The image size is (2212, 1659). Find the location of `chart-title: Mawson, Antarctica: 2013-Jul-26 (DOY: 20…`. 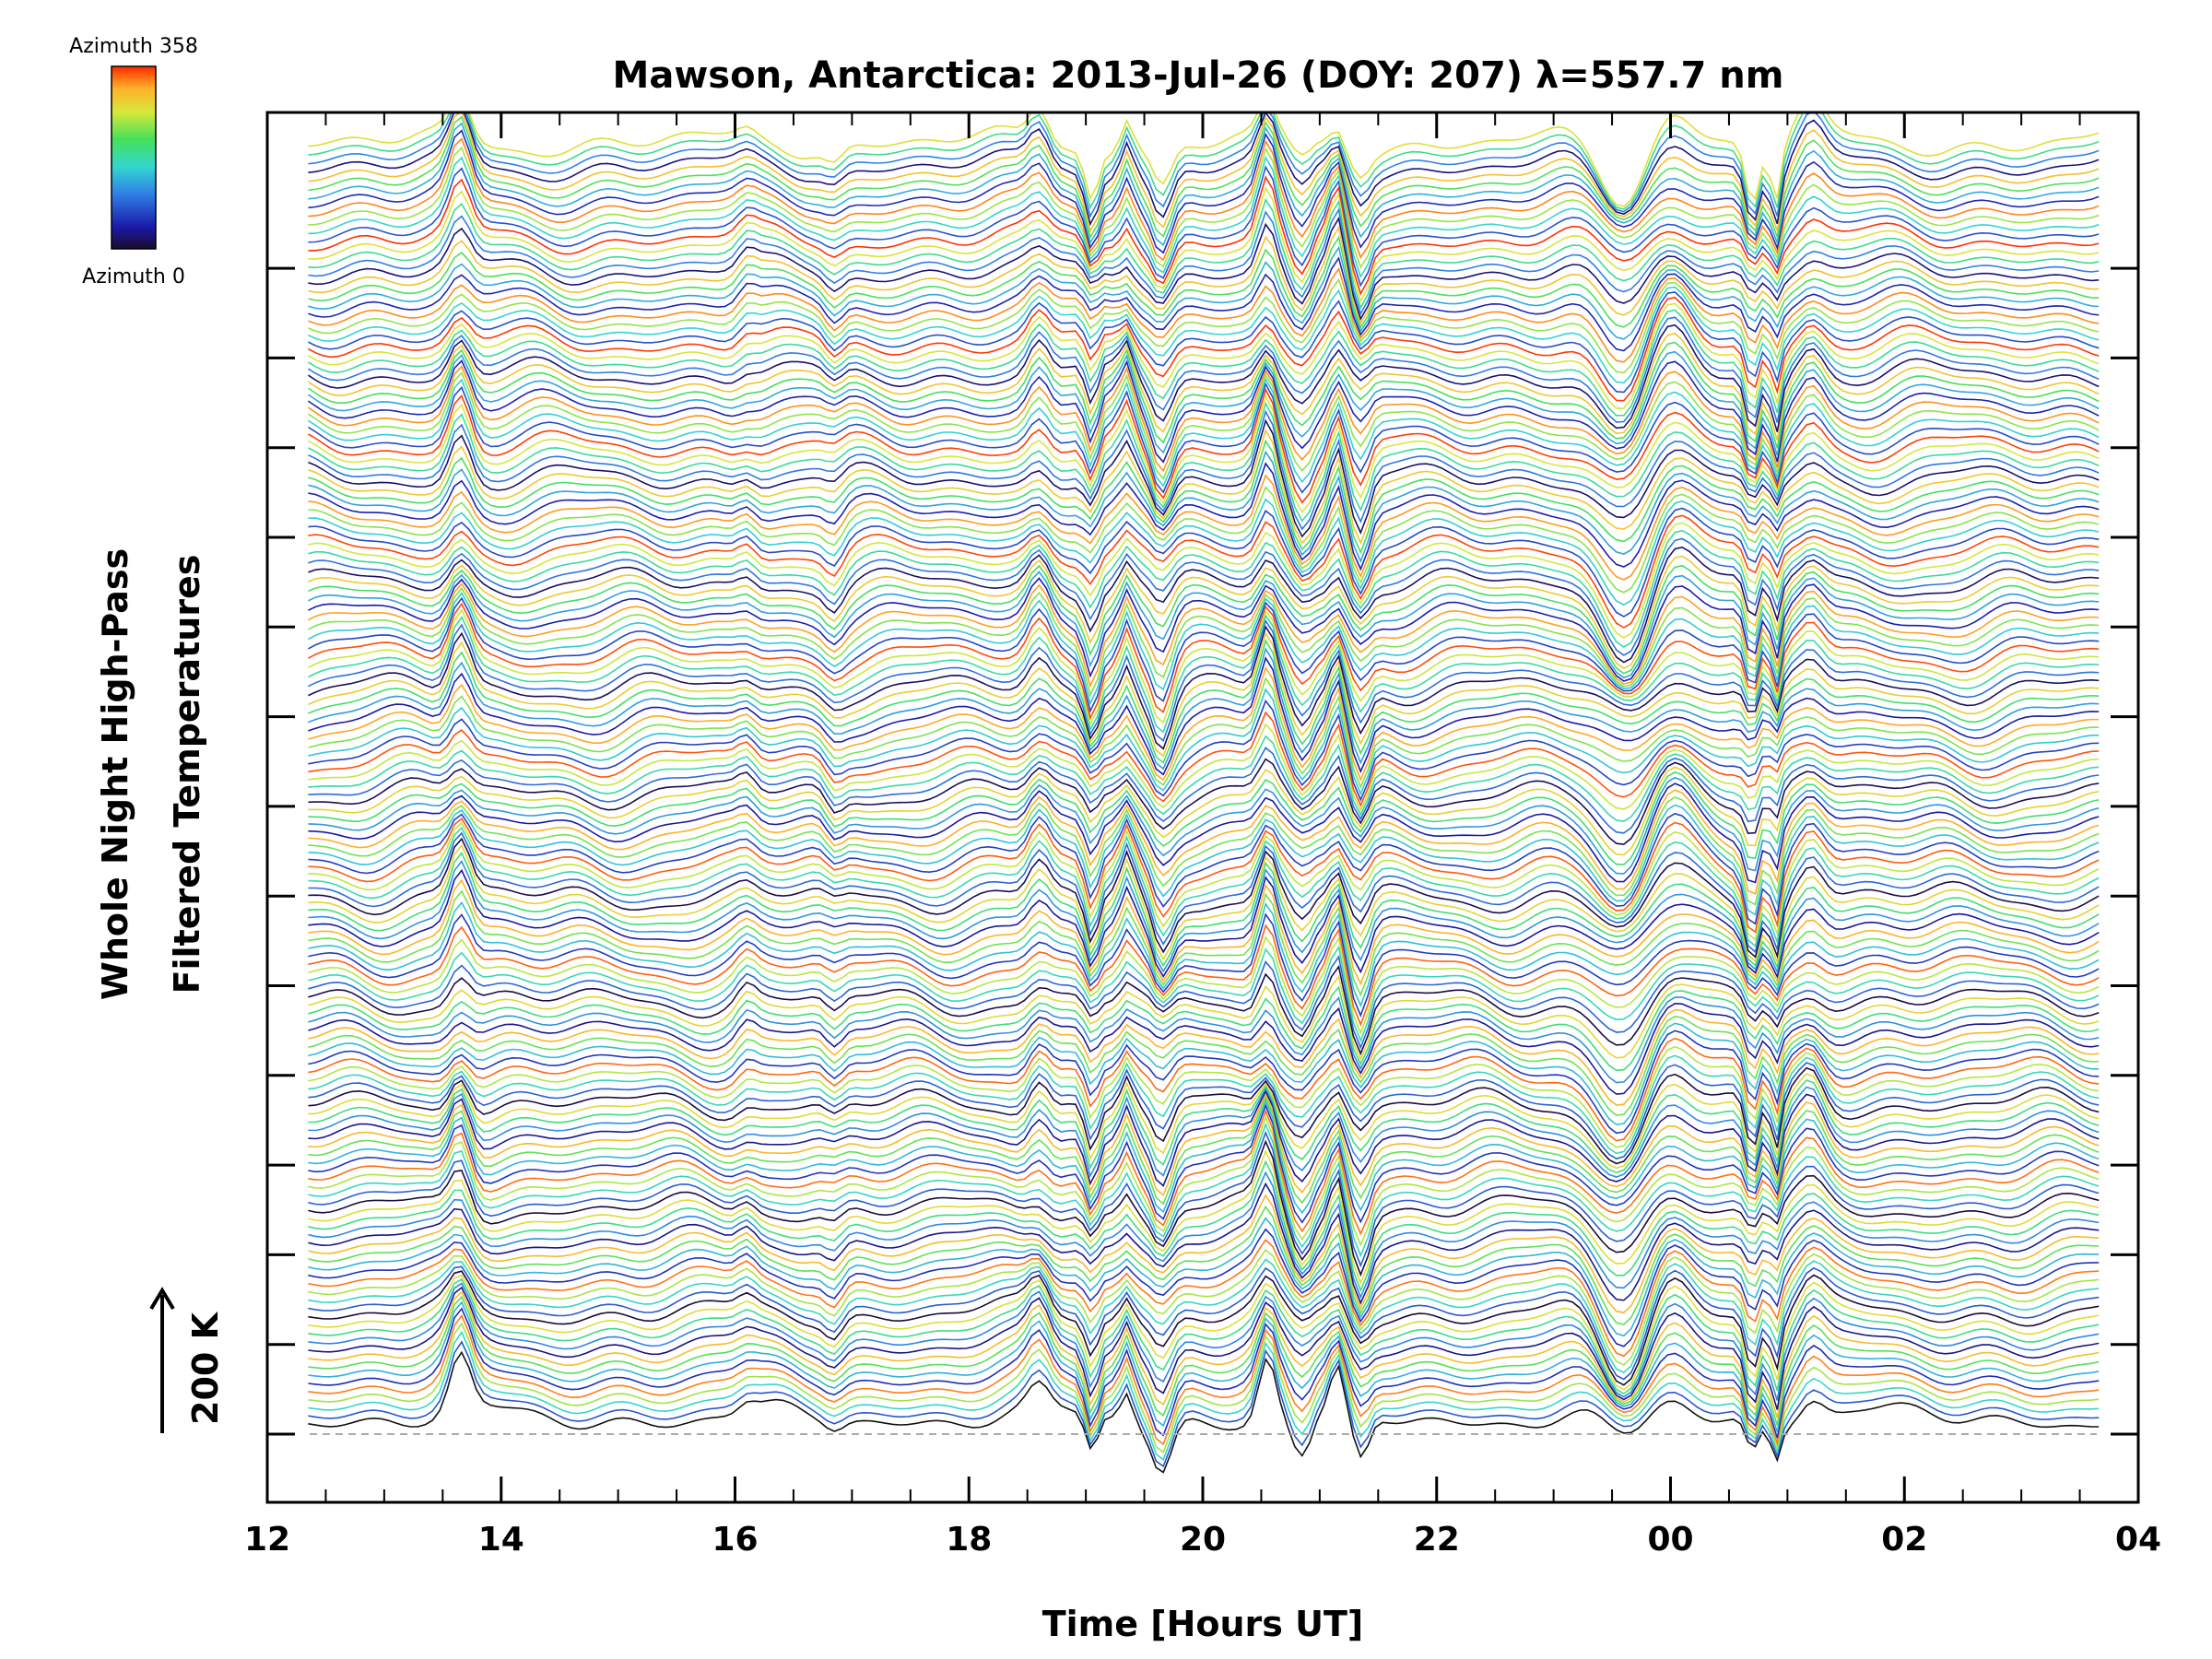

chart-title: Mawson, Antarctica: 2013-Jul-26 (DOY: 20… is located at coordinates (1198, 75).